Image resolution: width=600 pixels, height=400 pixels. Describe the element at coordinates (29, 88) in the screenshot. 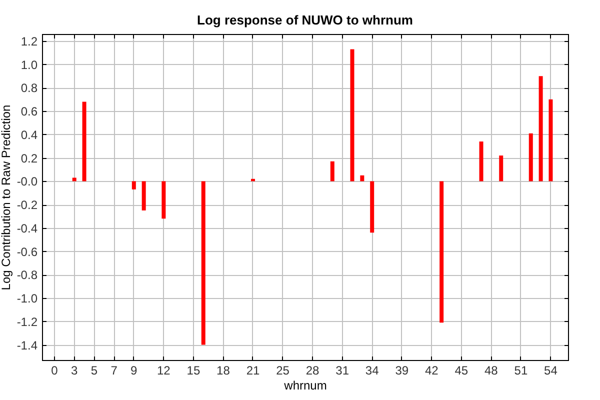

I see `y-tick-label: 0.8` at that location.